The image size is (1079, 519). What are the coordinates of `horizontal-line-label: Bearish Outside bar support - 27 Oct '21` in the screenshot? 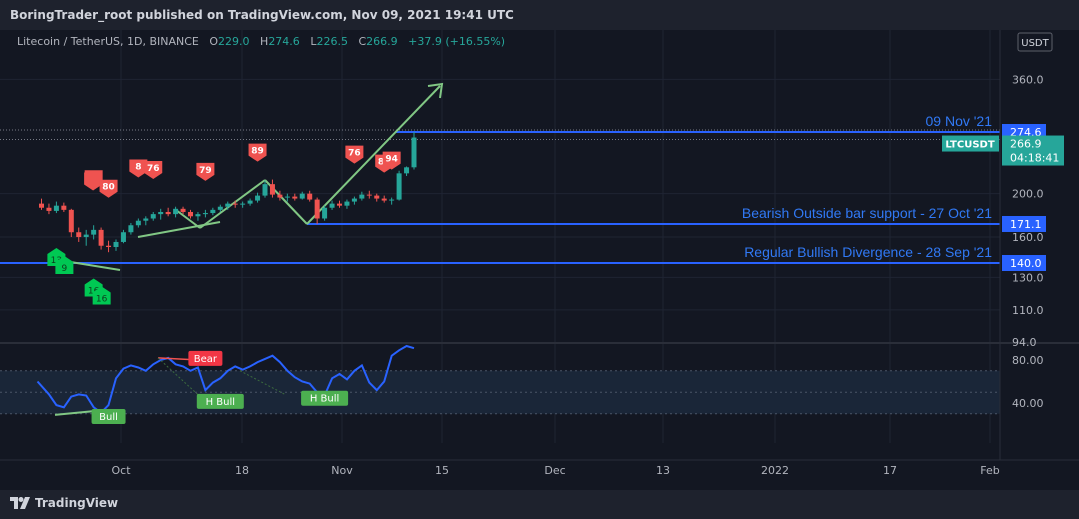 It's located at (867, 213).